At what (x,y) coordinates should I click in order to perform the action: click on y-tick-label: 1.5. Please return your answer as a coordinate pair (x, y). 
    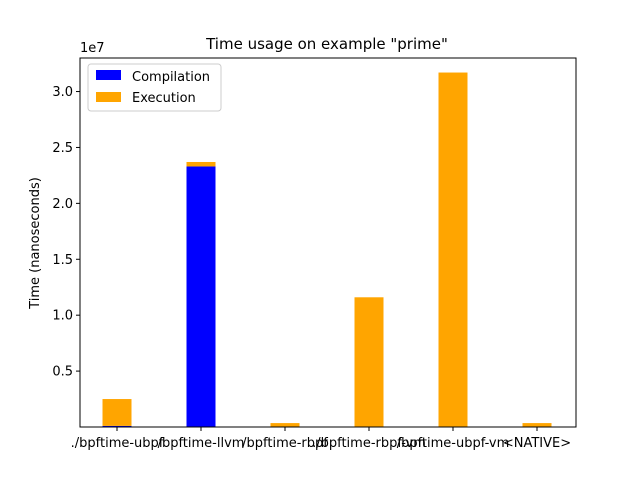
    Looking at the image, I should click on (62, 260).